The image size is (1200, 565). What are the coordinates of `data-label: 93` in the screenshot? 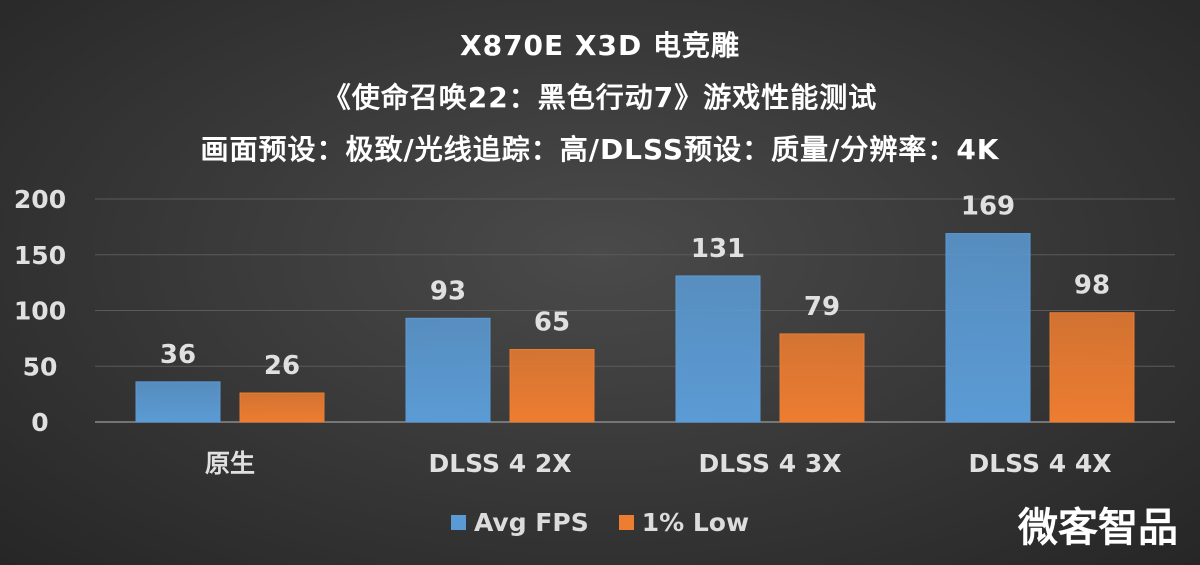 It's located at (448, 291).